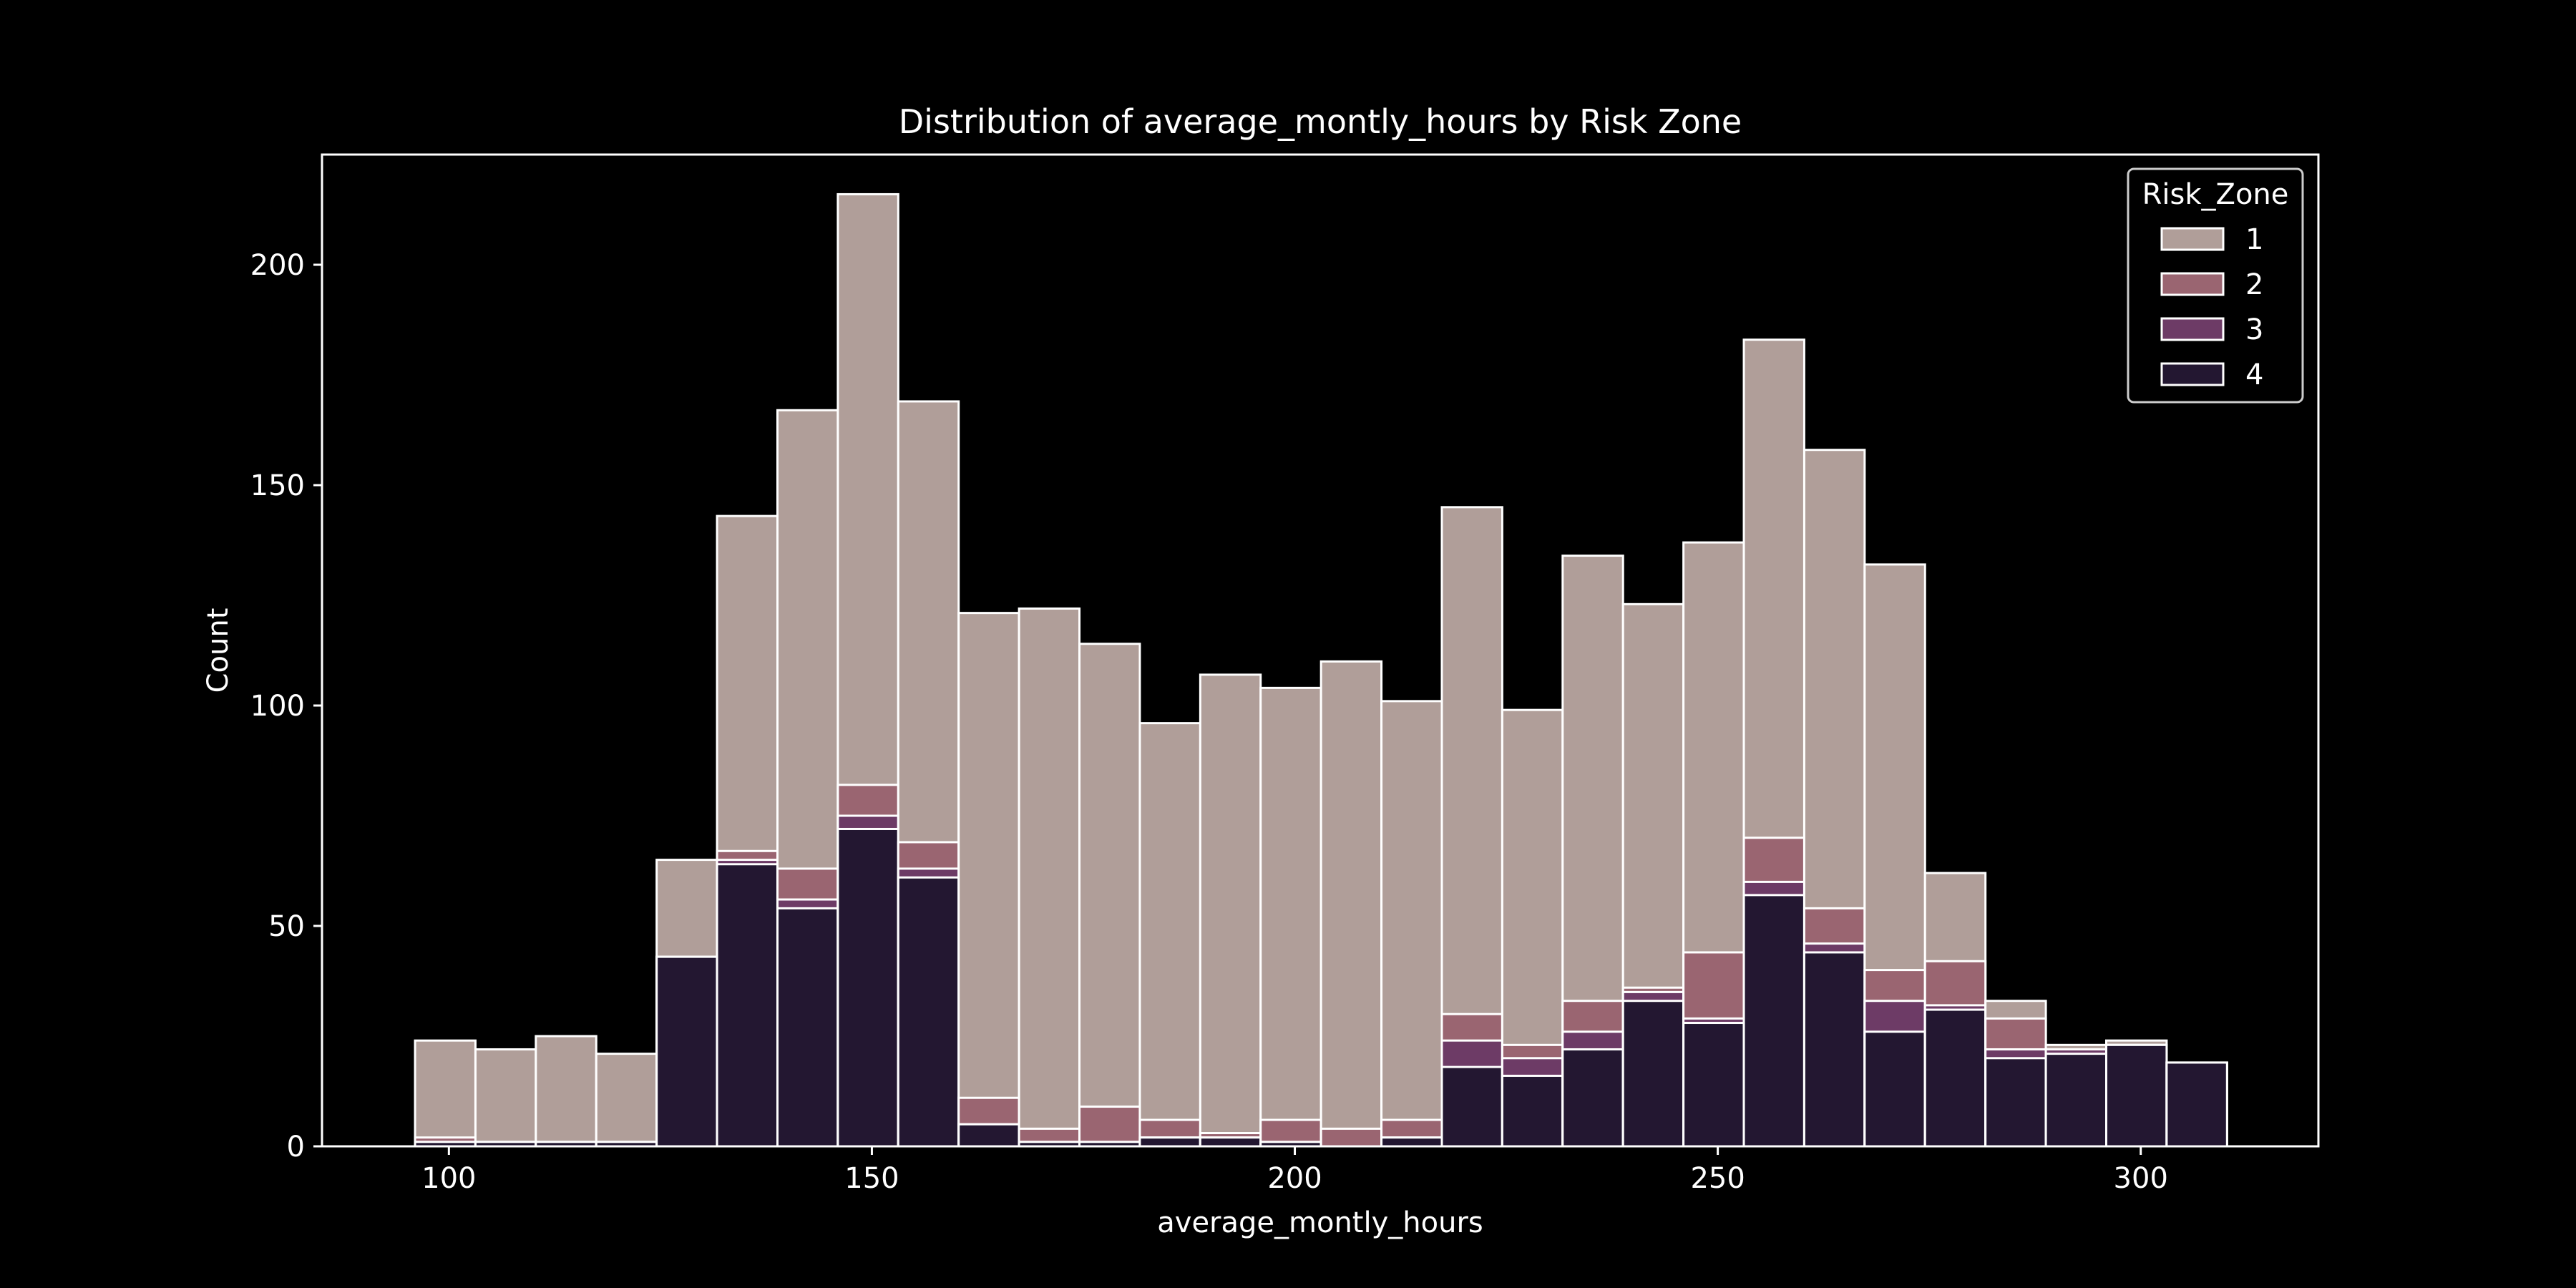  Describe the element at coordinates (218, 650) in the screenshot. I see `y-axis-label: Count` at that location.